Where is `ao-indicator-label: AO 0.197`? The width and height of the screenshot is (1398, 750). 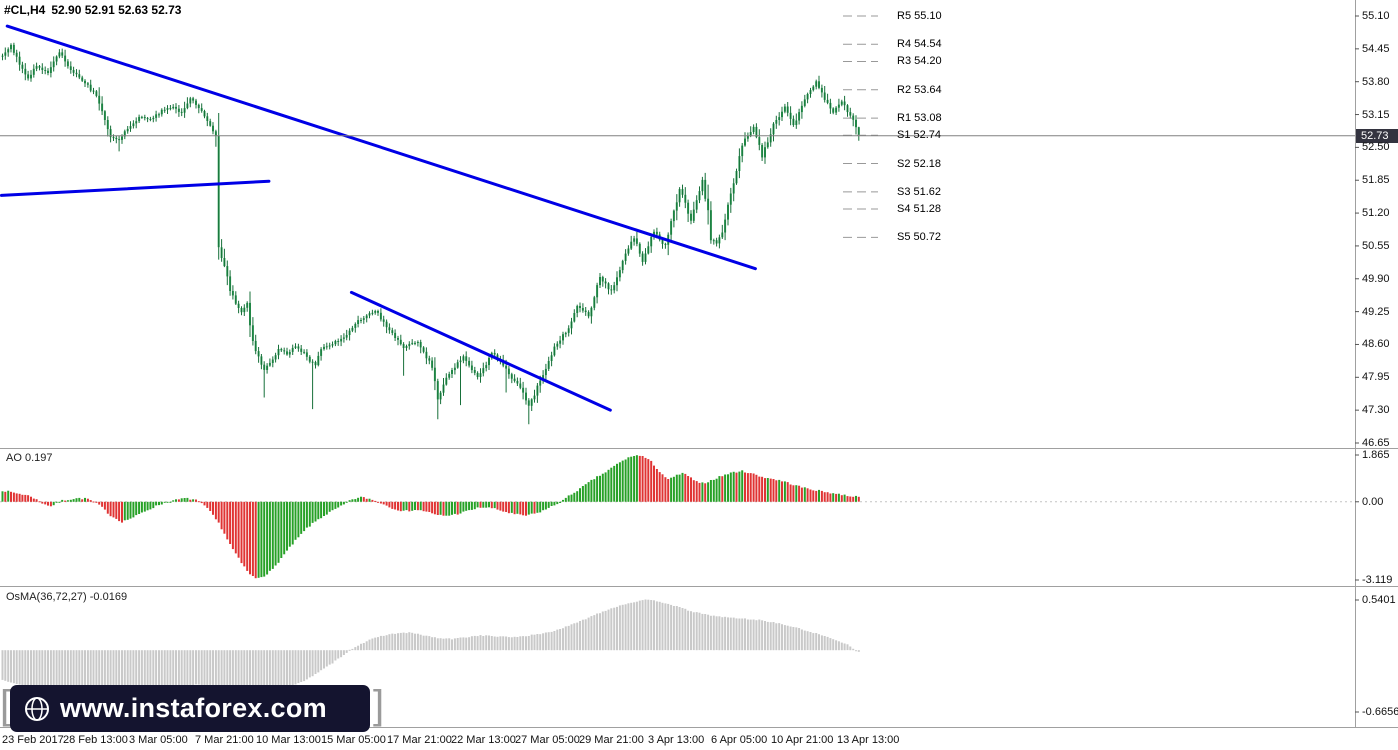 ao-indicator-label: AO 0.197 is located at coordinates (29, 458).